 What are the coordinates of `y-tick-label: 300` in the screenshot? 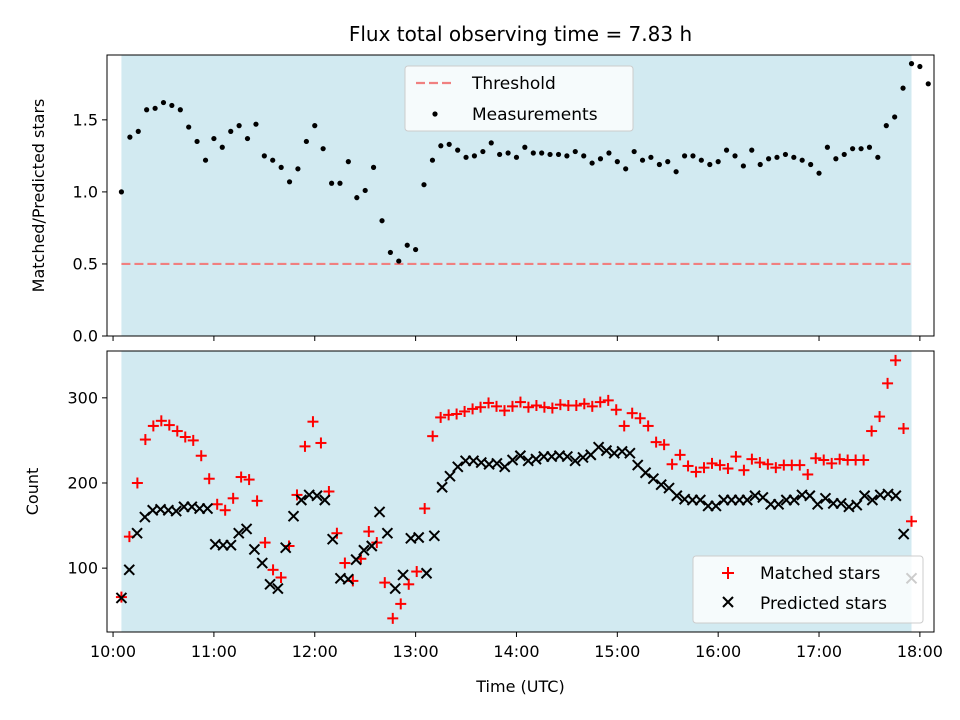 It's located at (82, 397).